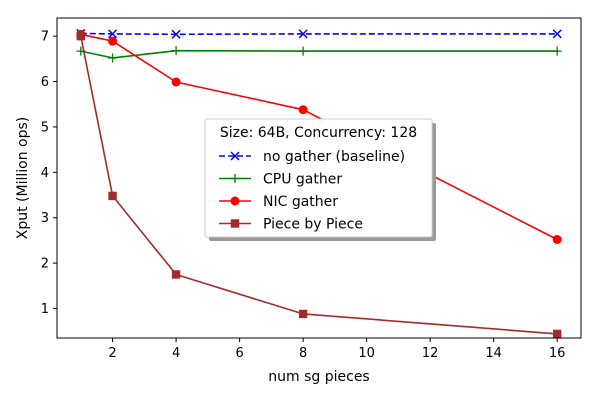  What do you see at coordinates (176, 353) in the screenshot?
I see `x-tick-label-1: 4` at bounding box center [176, 353].